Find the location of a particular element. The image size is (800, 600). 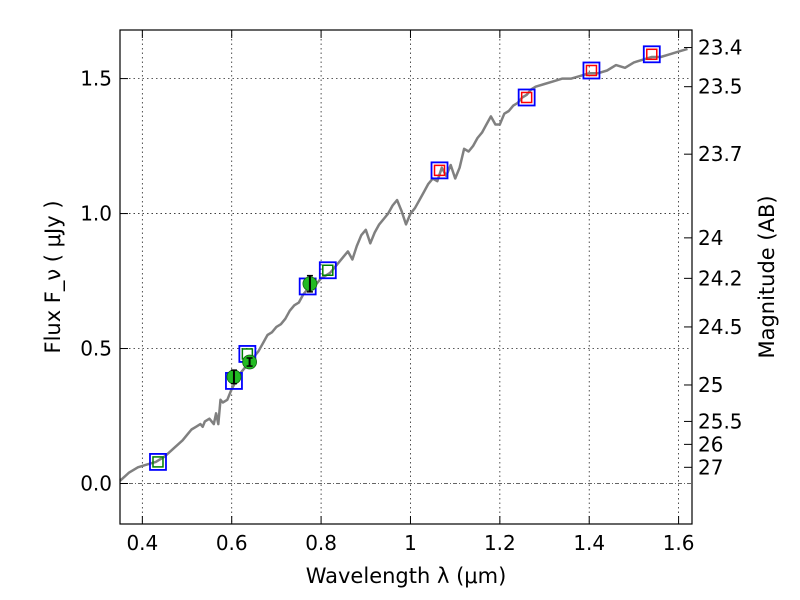

x-axis-label: Wavelength λ (μm) is located at coordinates (406, 576).